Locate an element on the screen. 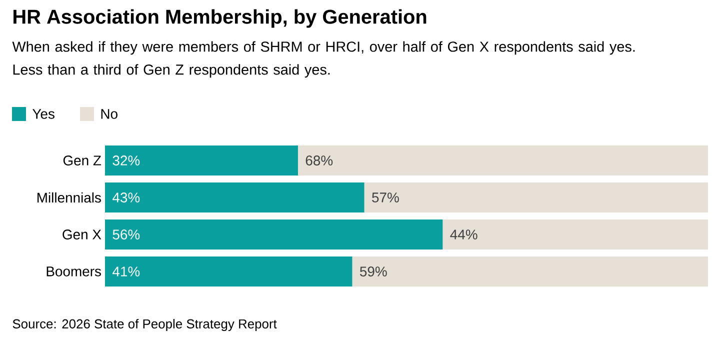 The image size is (720, 340). data-label: 68% is located at coordinates (319, 161).